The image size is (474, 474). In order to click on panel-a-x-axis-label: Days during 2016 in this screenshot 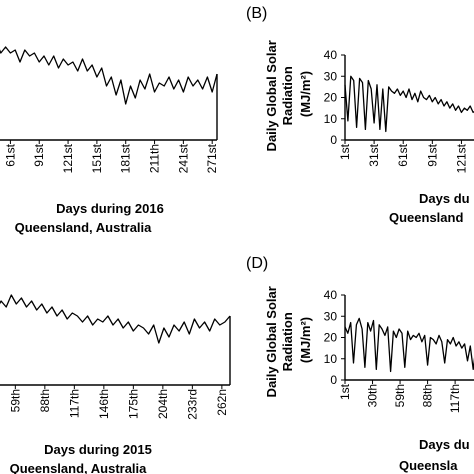, I will do `click(110, 208)`.